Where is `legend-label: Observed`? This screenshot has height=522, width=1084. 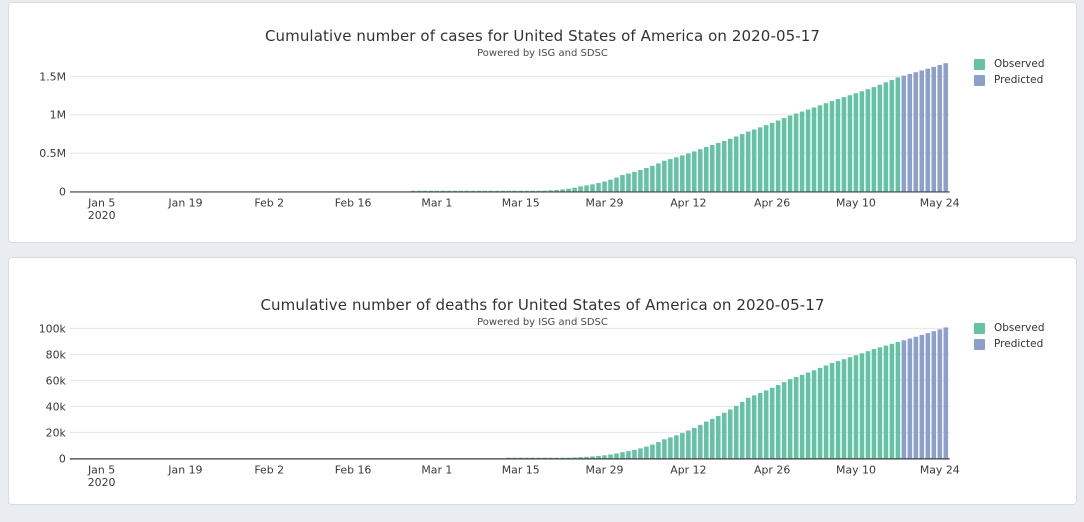 legend-label: Observed is located at coordinates (1019, 64).